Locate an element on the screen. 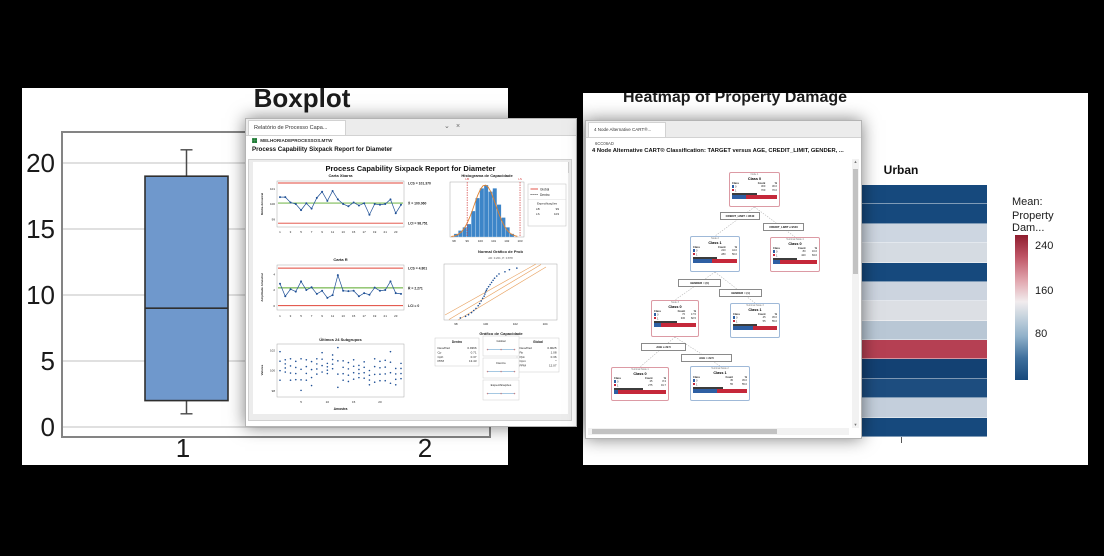 Image resolution: width=1104 pixels, height=556 pixels. node-table-cell: 330 is located at coordinates (683, 318).